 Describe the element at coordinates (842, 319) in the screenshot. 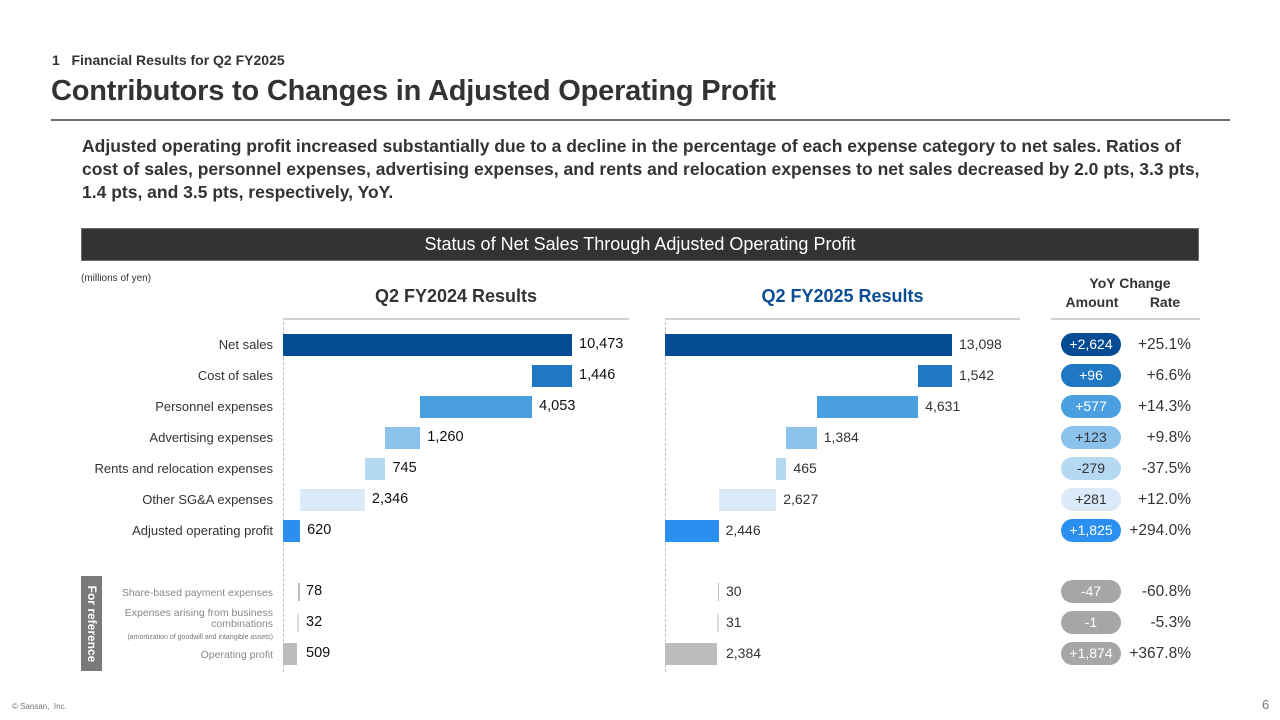

I see `panel-rule-fy2025` at that location.